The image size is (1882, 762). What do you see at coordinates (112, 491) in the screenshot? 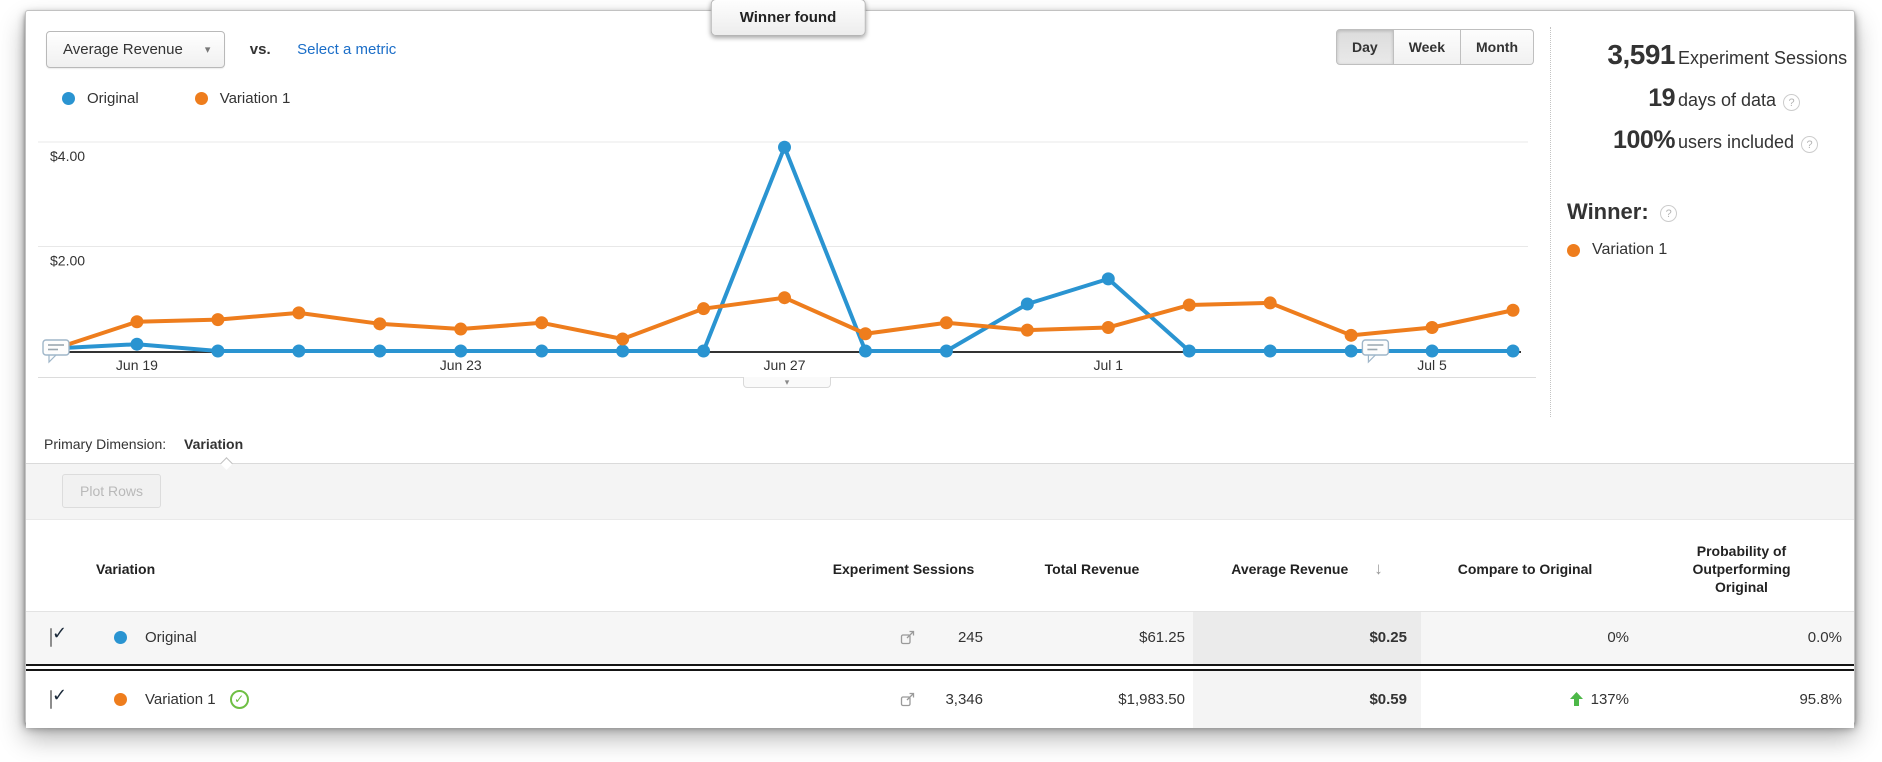
I see `plot-rows-button: Plot Rows` at bounding box center [112, 491].